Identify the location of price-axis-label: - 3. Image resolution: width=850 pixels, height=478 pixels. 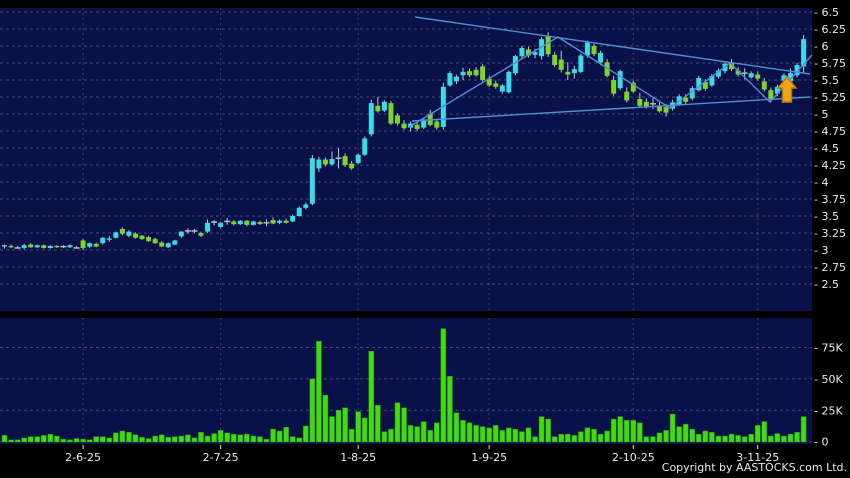
(821, 250).